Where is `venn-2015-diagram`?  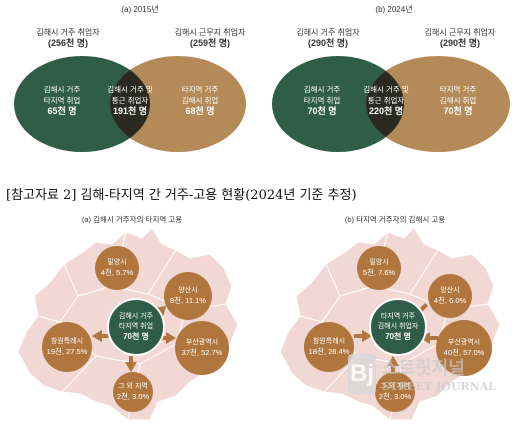
venn-2015-diagram is located at coordinates (130, 104).